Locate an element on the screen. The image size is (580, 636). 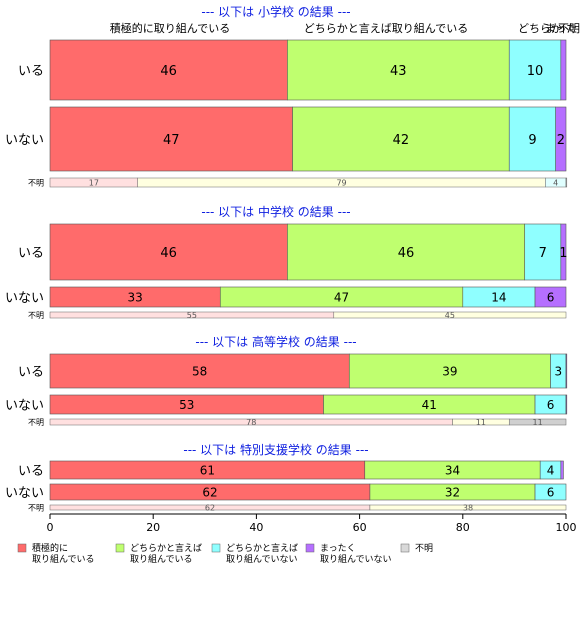
legend-label: まったく is located at coordinates (338, 548).